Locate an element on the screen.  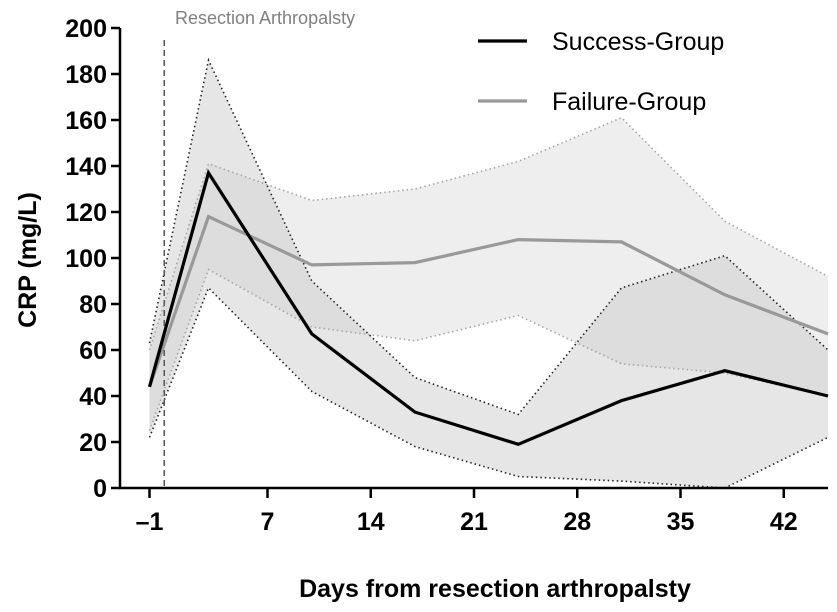
failure-group-legend-label: Failure-Group is located at coordinates (629, 102).